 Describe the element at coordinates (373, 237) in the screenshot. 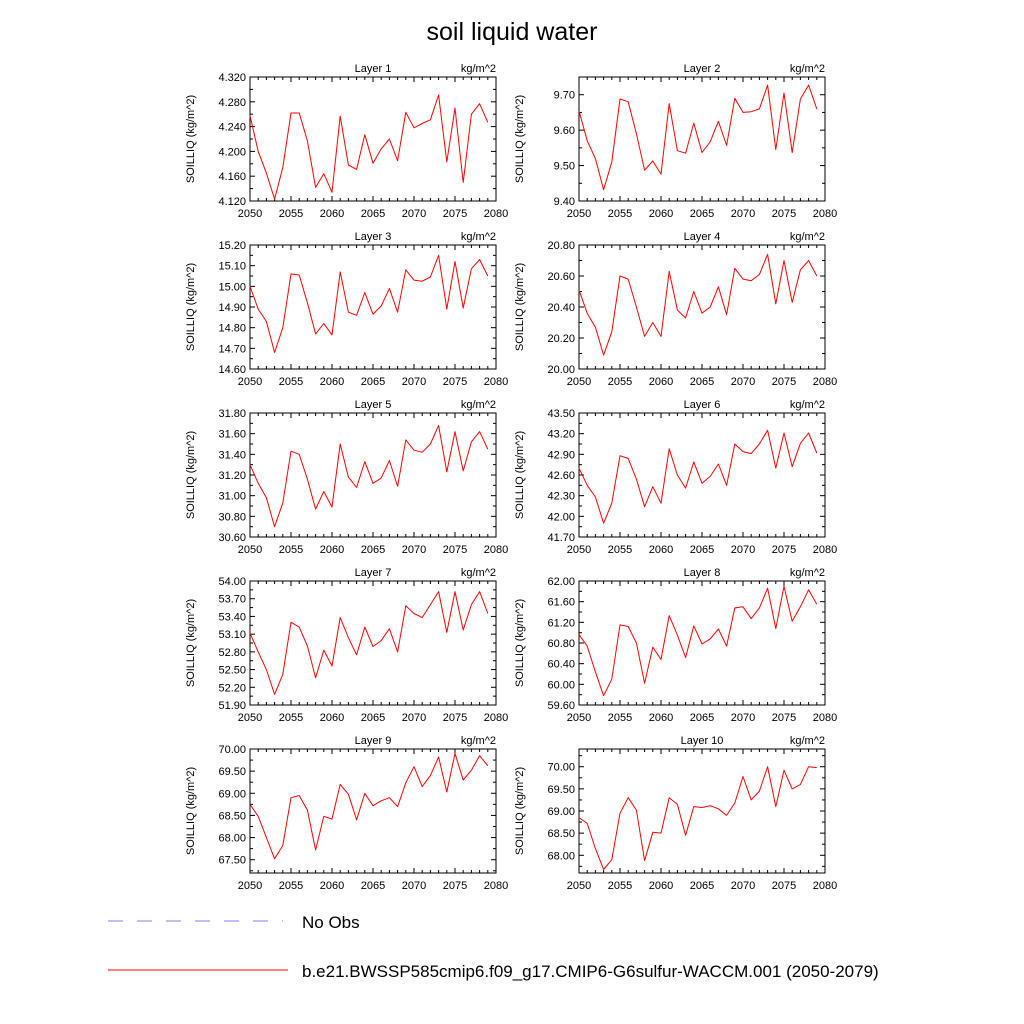

I see `panel-title: Layer 3` at that location.